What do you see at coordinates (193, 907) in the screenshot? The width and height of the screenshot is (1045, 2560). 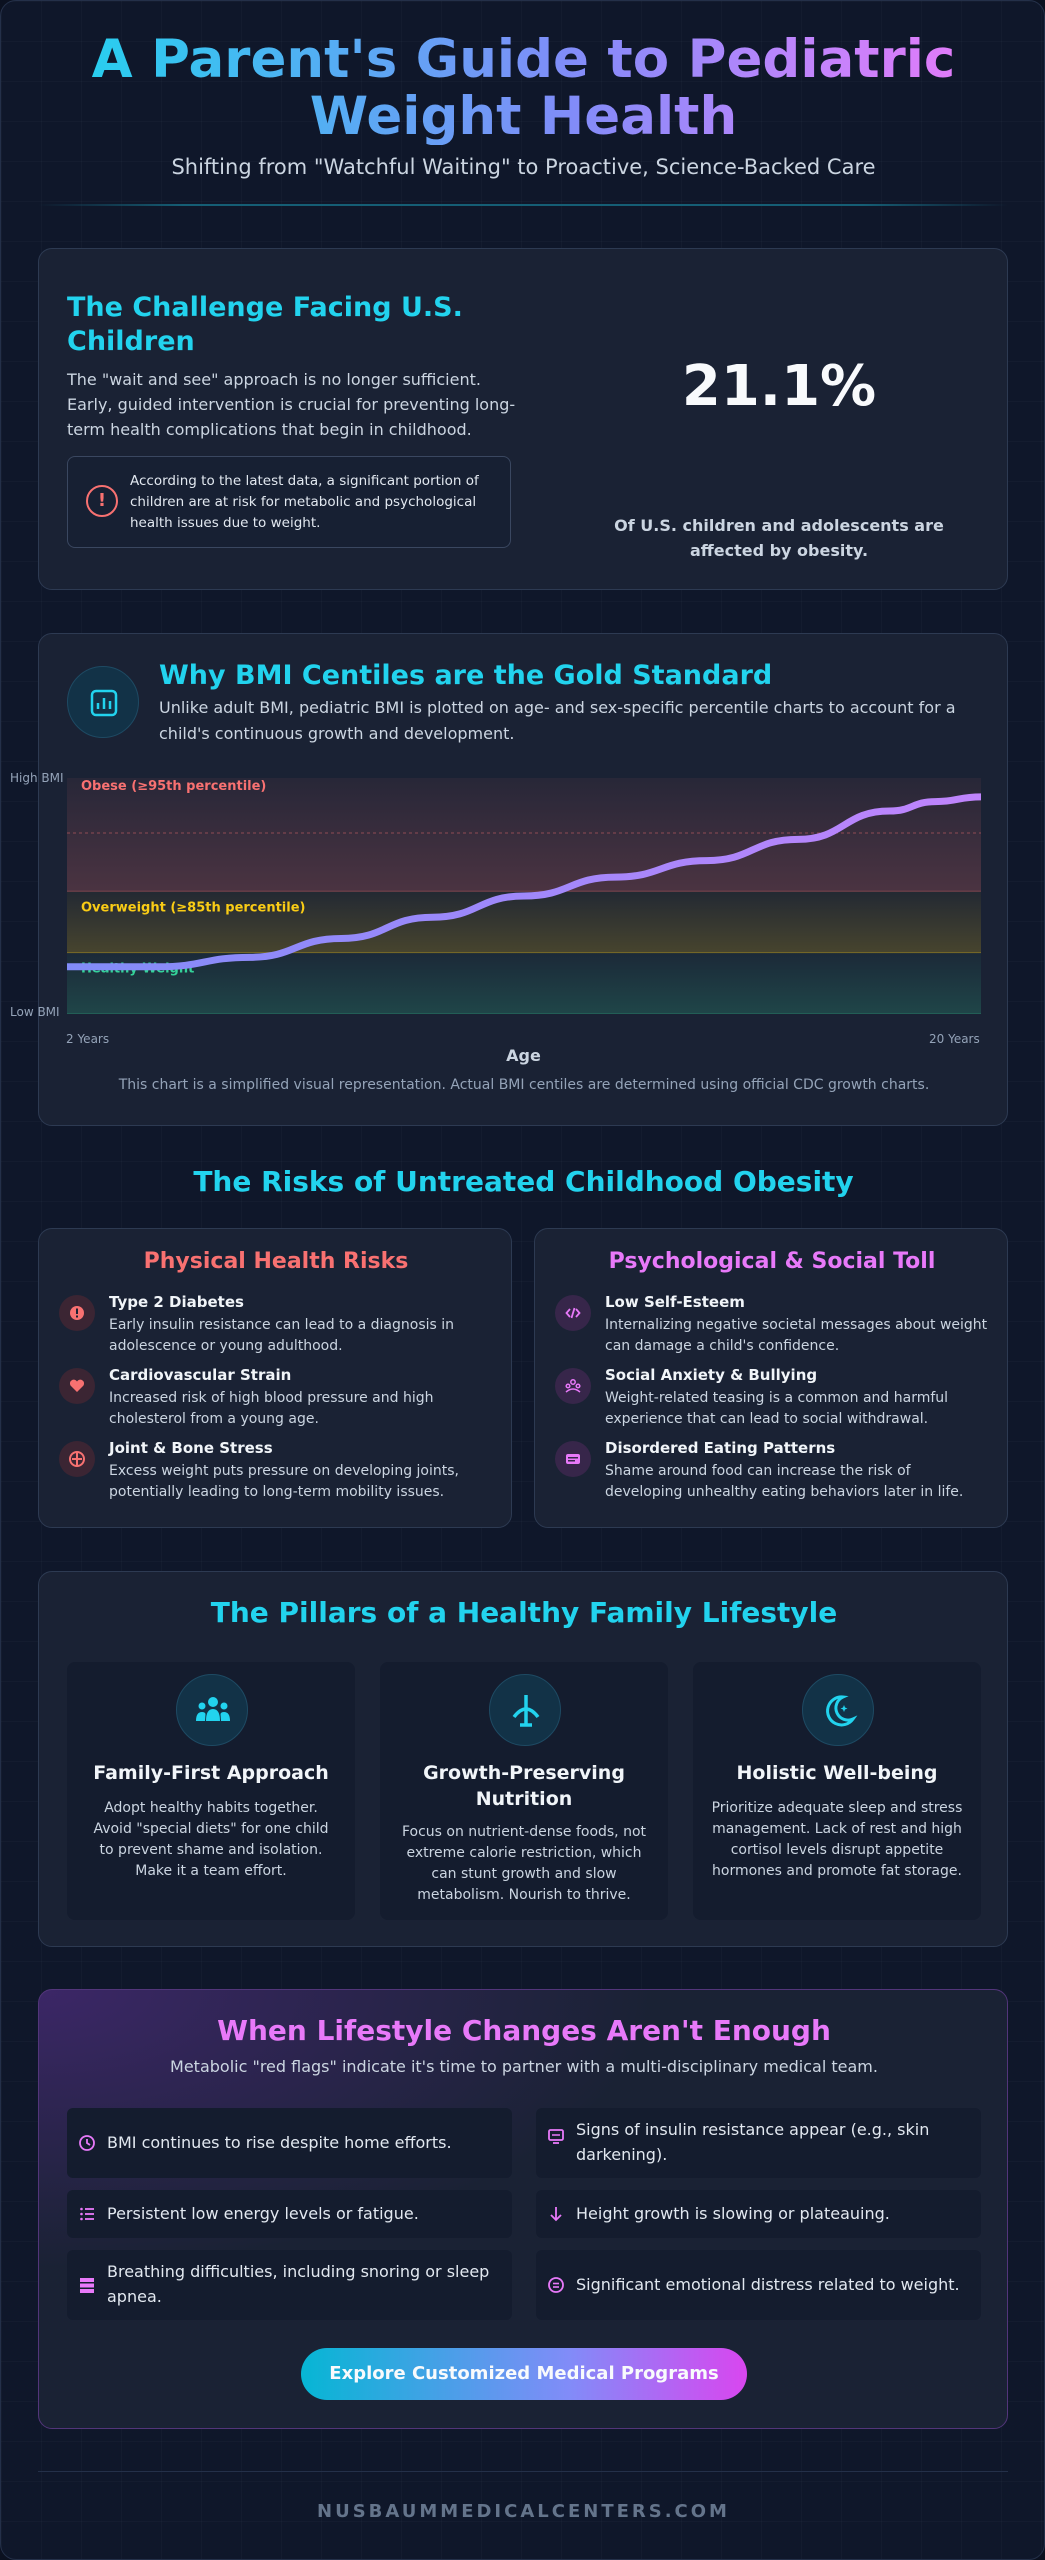 I see `zone-label: Overweight (≥85th percentile)` at bounding box center [193, 907].